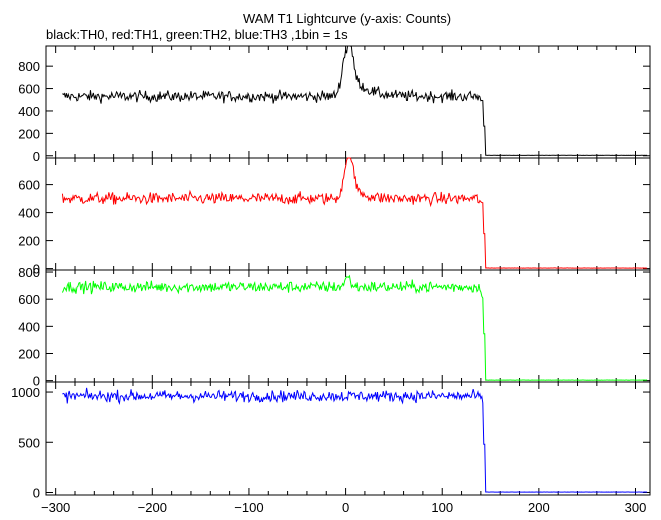 The image size is (661, 520). I want to click on x-tick-label: 200, so click(539, 507).